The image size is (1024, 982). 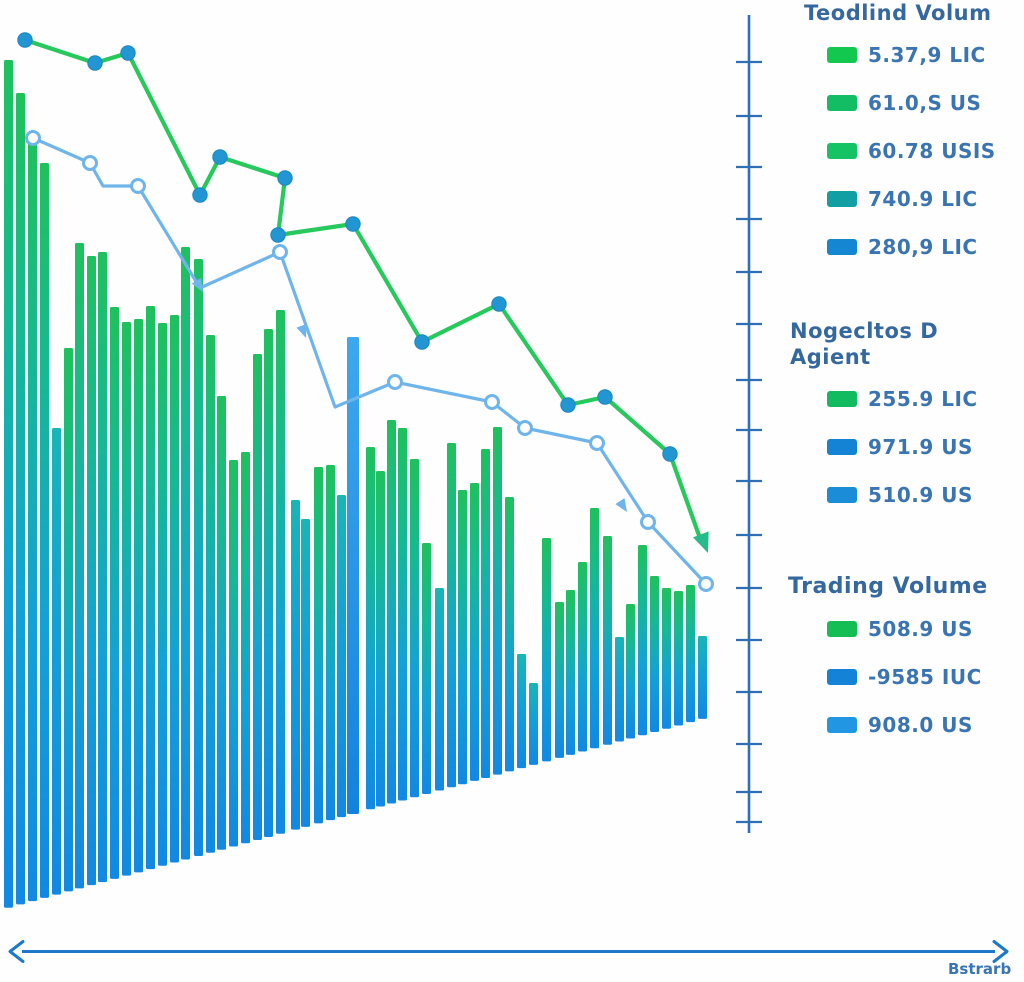 What do you see at coordinates (923, 199) in the screenshot?
I see `legend-item-label: 740.9 LIC` at bounding box center [923, 199].